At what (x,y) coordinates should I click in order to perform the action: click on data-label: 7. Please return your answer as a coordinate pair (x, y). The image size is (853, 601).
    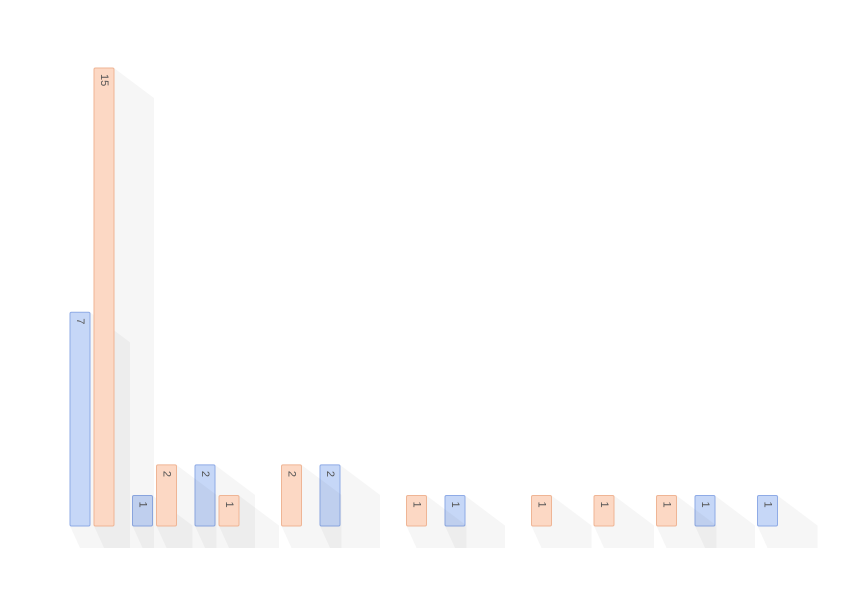
    Looking at the image, I should click on (80, 321).